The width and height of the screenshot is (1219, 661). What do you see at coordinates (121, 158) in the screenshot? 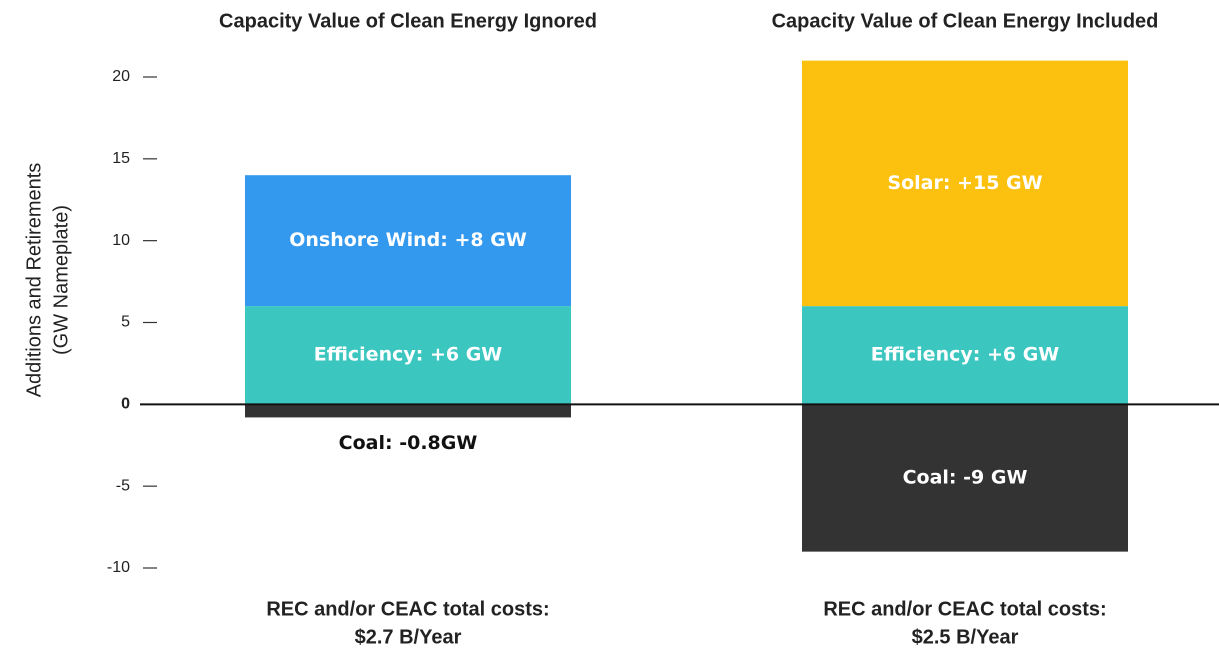
I see `y-tick-label: 15` at bounding box center [121, 158].